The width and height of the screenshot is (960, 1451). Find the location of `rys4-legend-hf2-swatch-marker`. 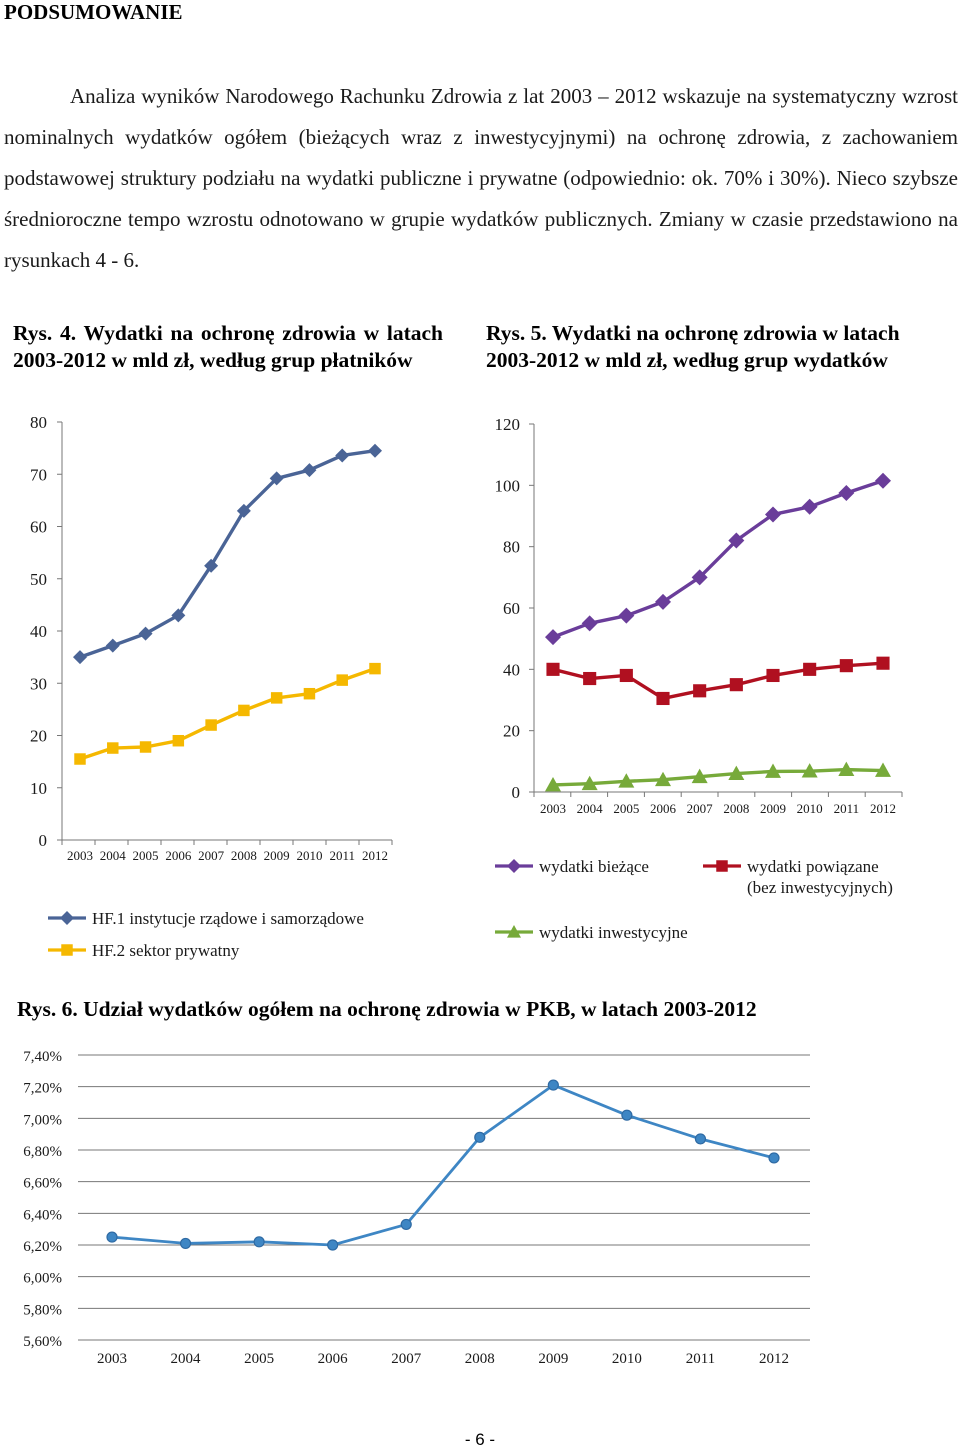

rys4-legend-hf2-swatch-marker is located at coordinates (67, 950).